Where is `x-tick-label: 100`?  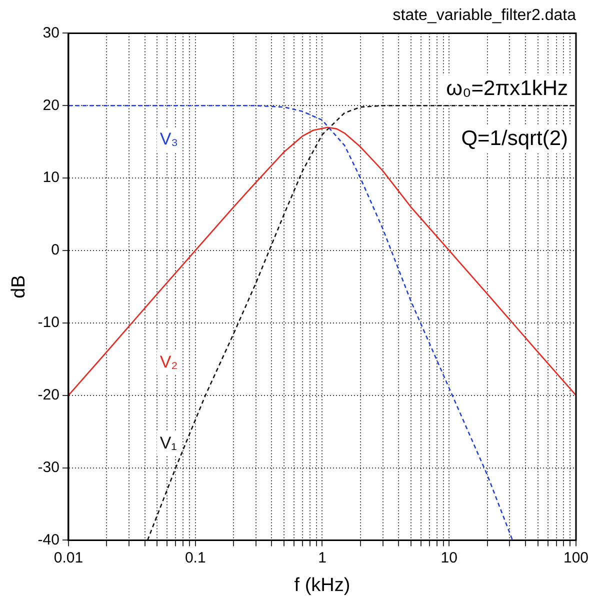 x-tick-label: 100 is located at coordinates (576, 557).